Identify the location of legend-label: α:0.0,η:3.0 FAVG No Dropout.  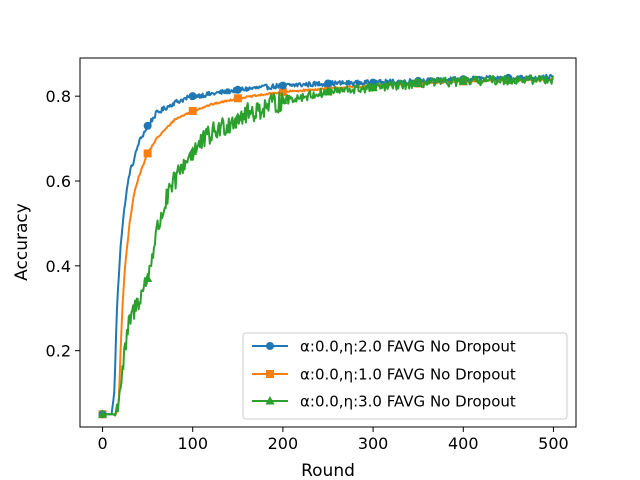
(408, 402).